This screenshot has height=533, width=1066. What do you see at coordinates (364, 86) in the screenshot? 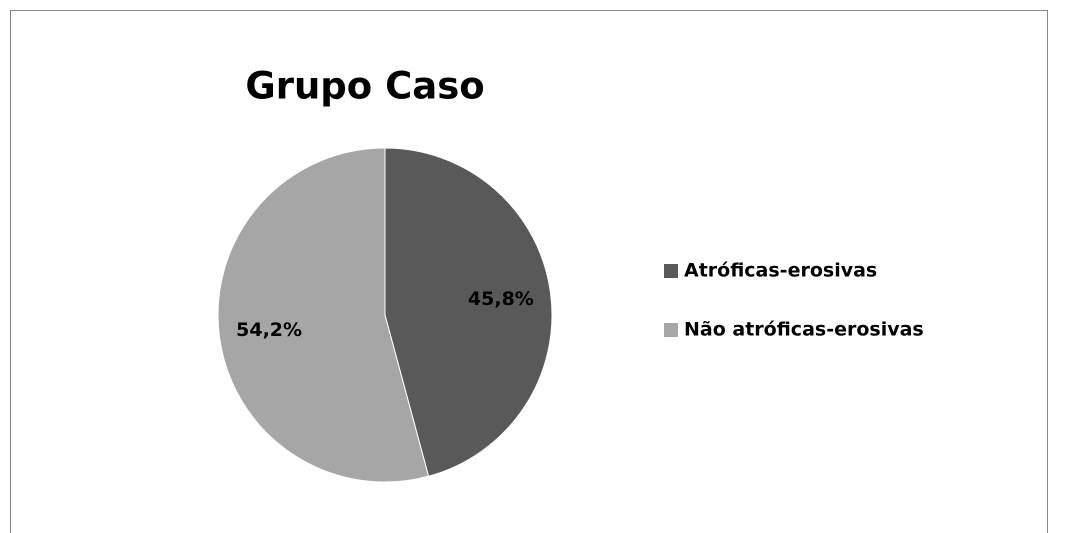
I see `chart-title: Grupo Caso` at bounding box center [364, 86].